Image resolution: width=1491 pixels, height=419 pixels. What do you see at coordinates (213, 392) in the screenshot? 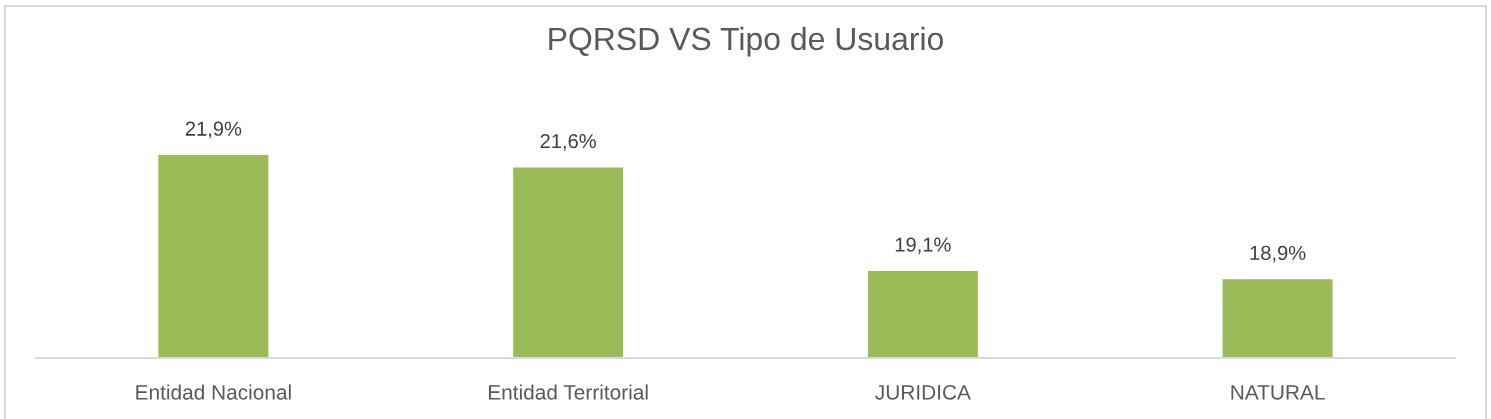
I see `x-tick-label: Entidad Nacional` at bounding box center [213, 392].